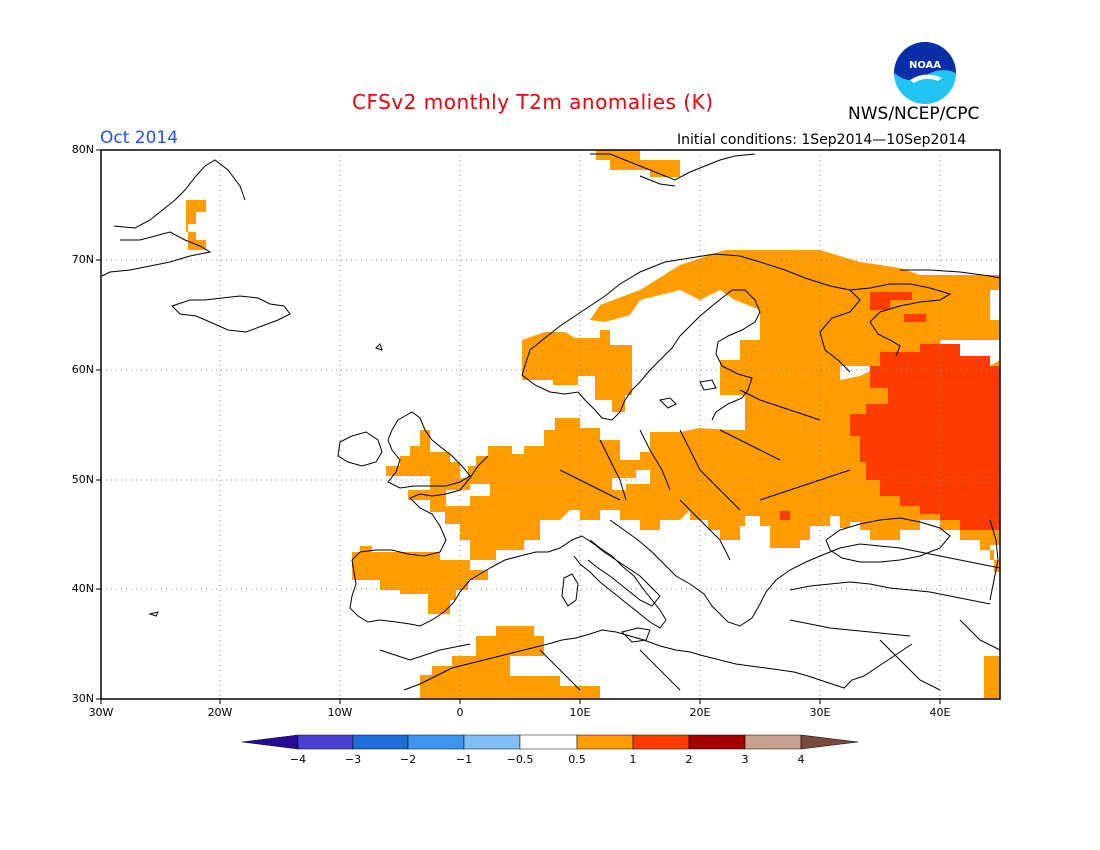 The width and height of the screenshot is (1100, 850). What do you see at coordinates (510, 662) in the screenshot?
I see `anomaly-north-africa` at bounding box center [510, 662].